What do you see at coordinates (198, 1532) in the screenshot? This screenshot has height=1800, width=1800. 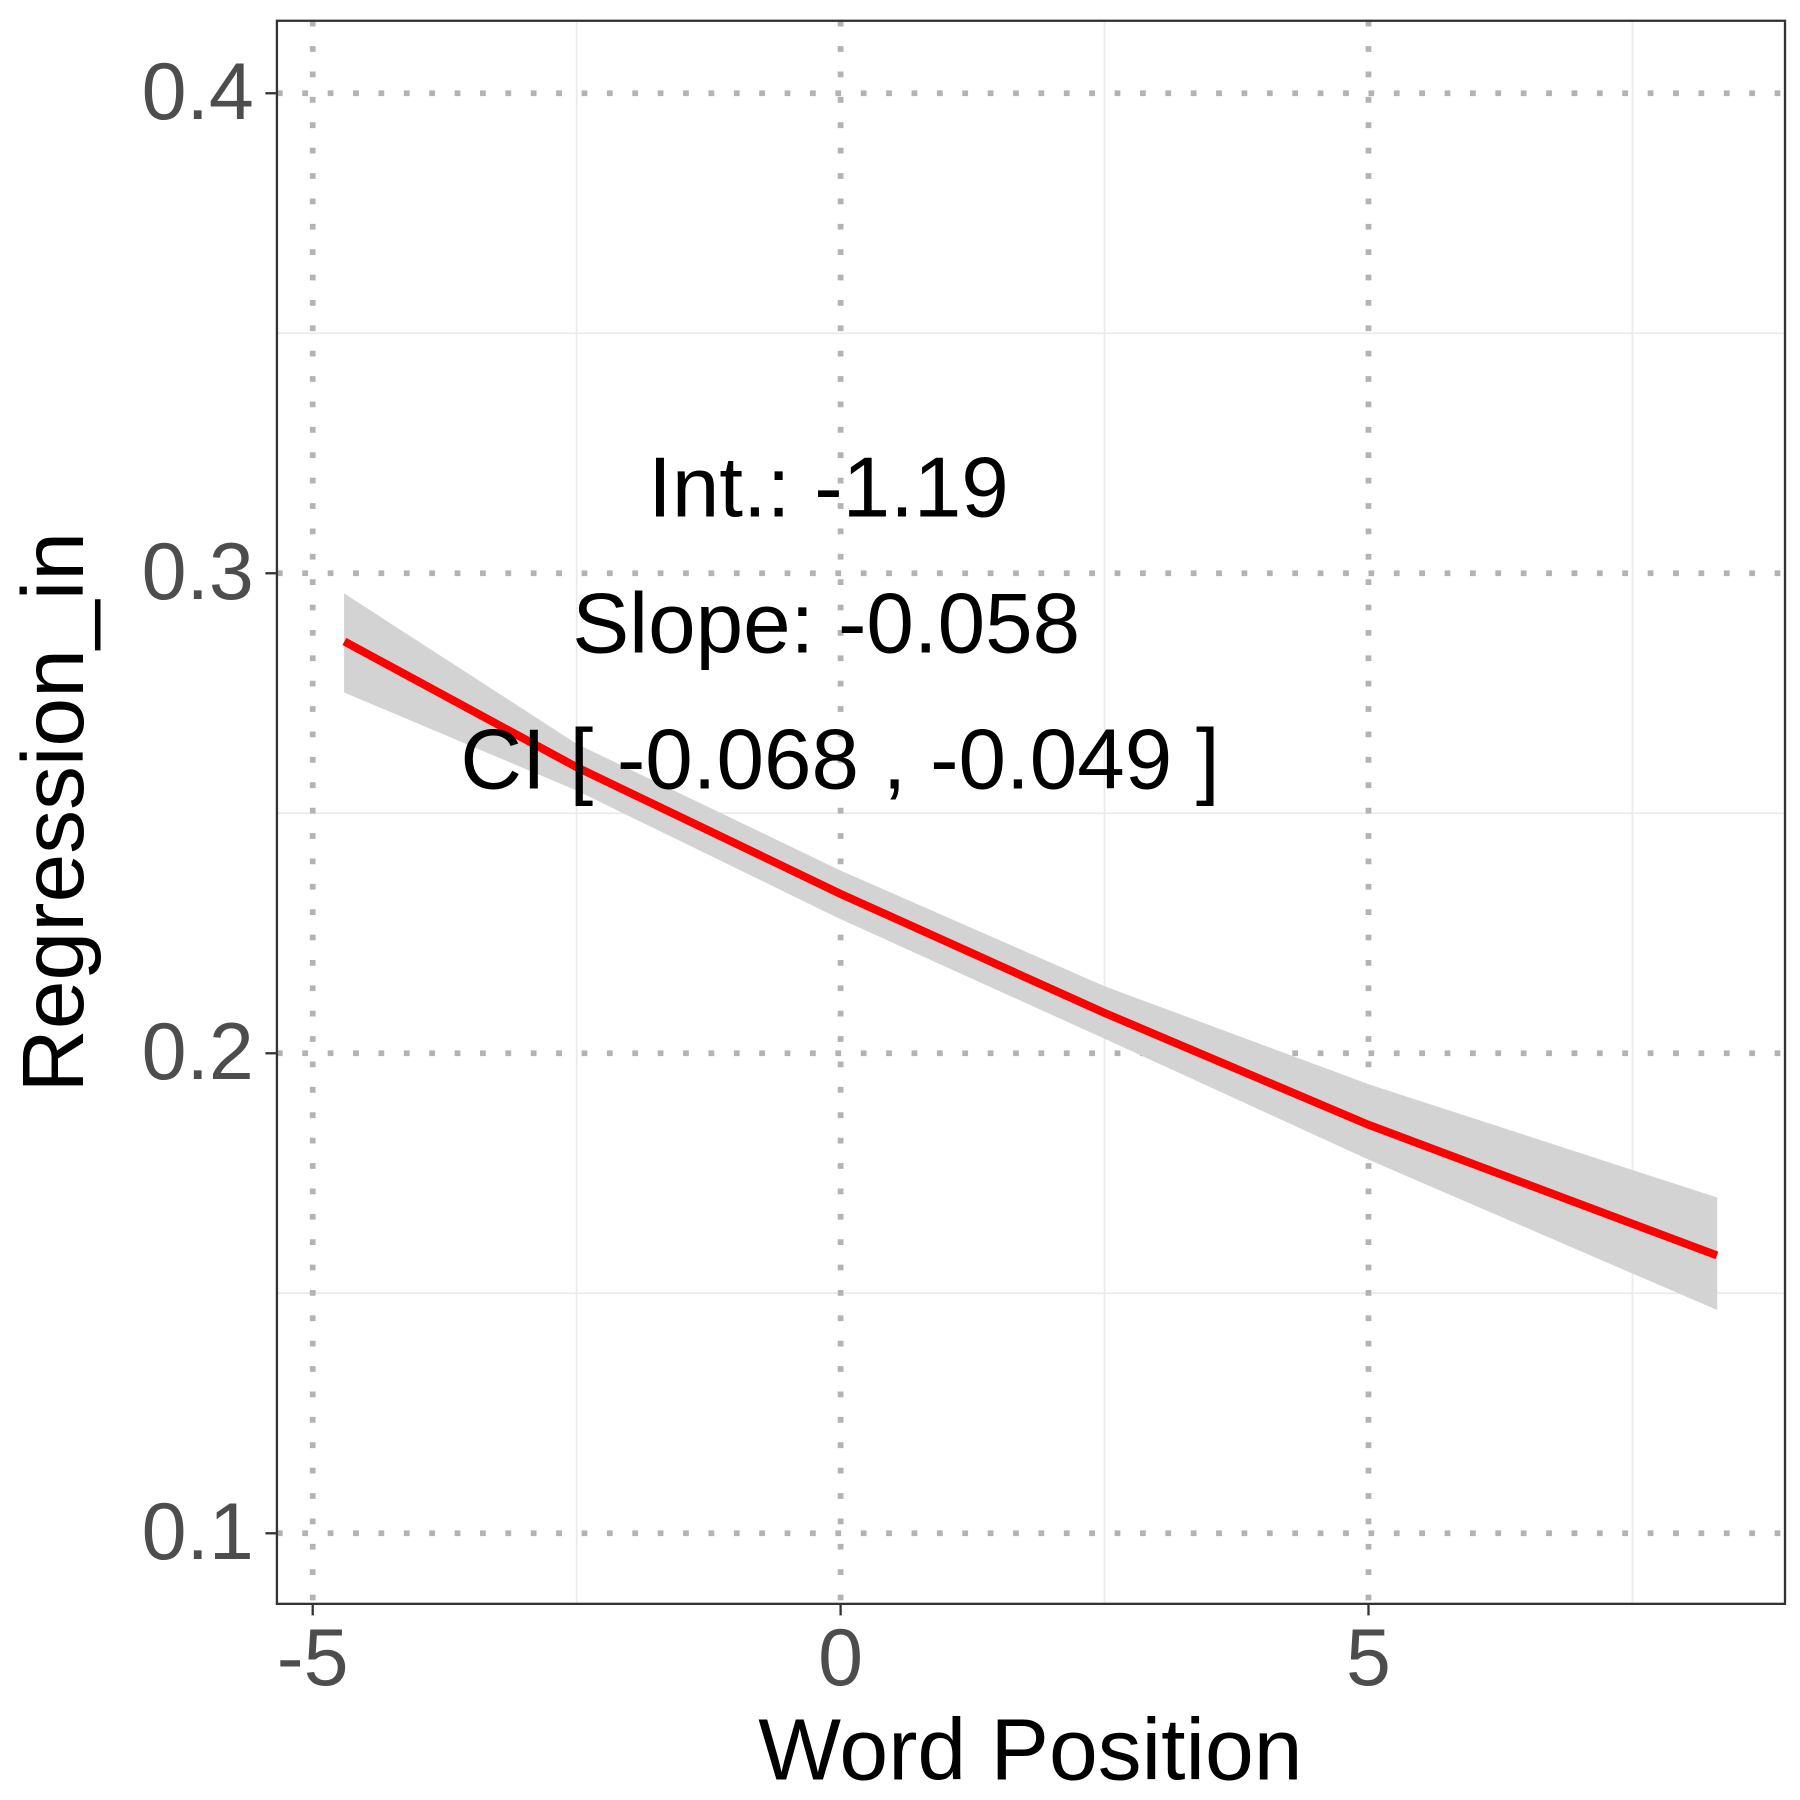 I see `y-tick-label: 0.1` at bounding box center [198, 1532].